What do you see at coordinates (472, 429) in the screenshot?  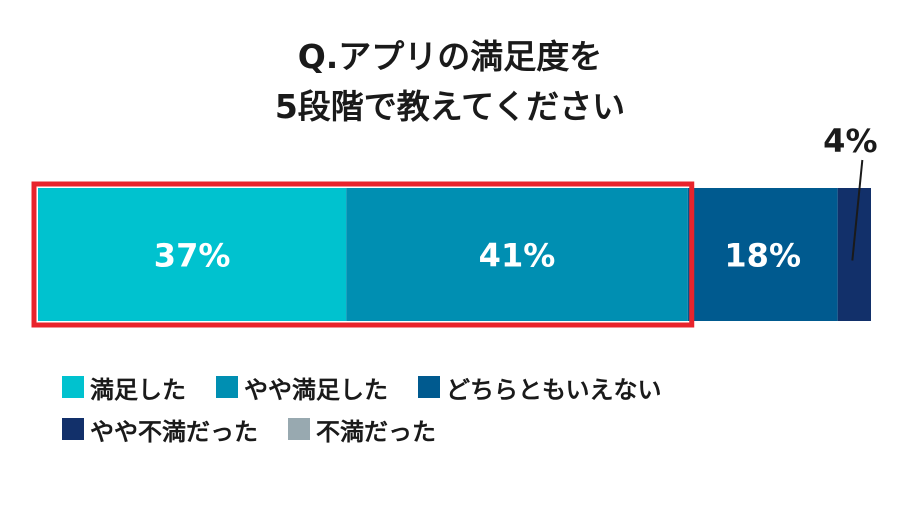 I see `legend-row: やや不満だった 不満だった` at bounding box center [472, 429].